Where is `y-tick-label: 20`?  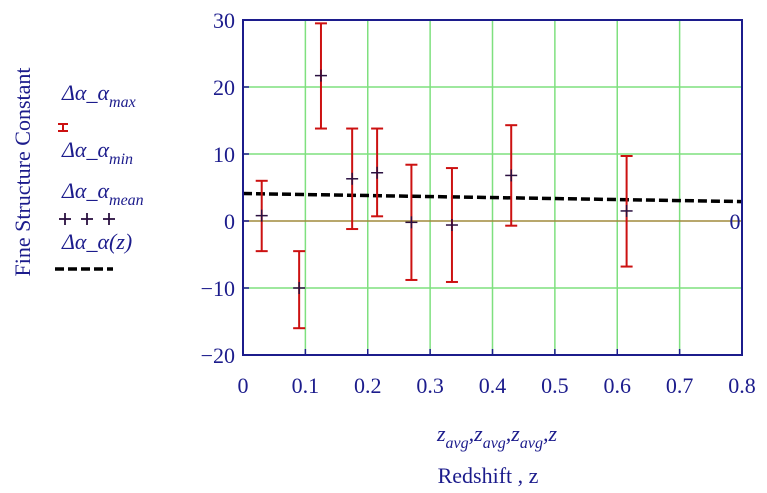
y-tick-label: 20 is located at coordinates (224, 87).